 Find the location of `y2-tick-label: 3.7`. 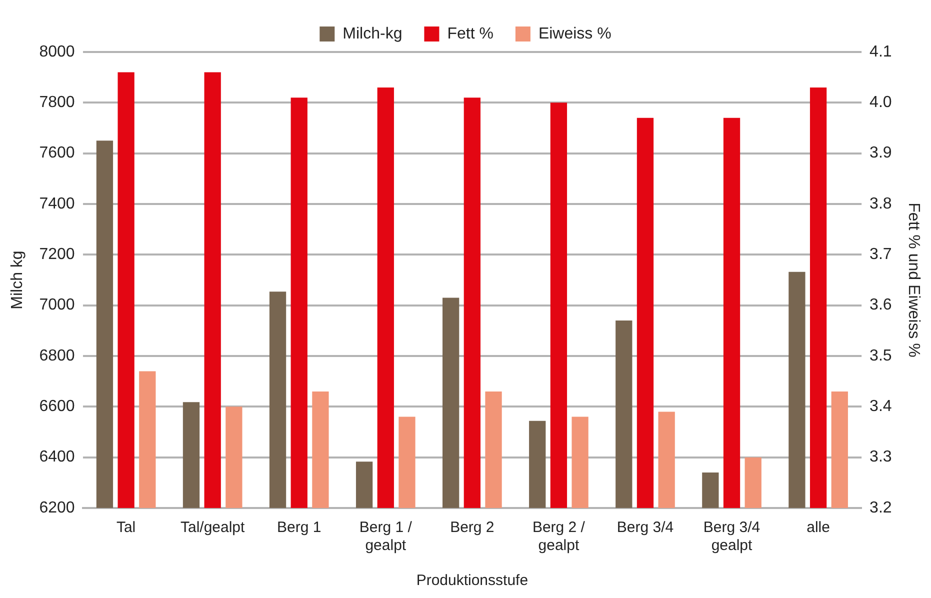

y2-tick-label: 3.7 is located at coordinates (881, 255).